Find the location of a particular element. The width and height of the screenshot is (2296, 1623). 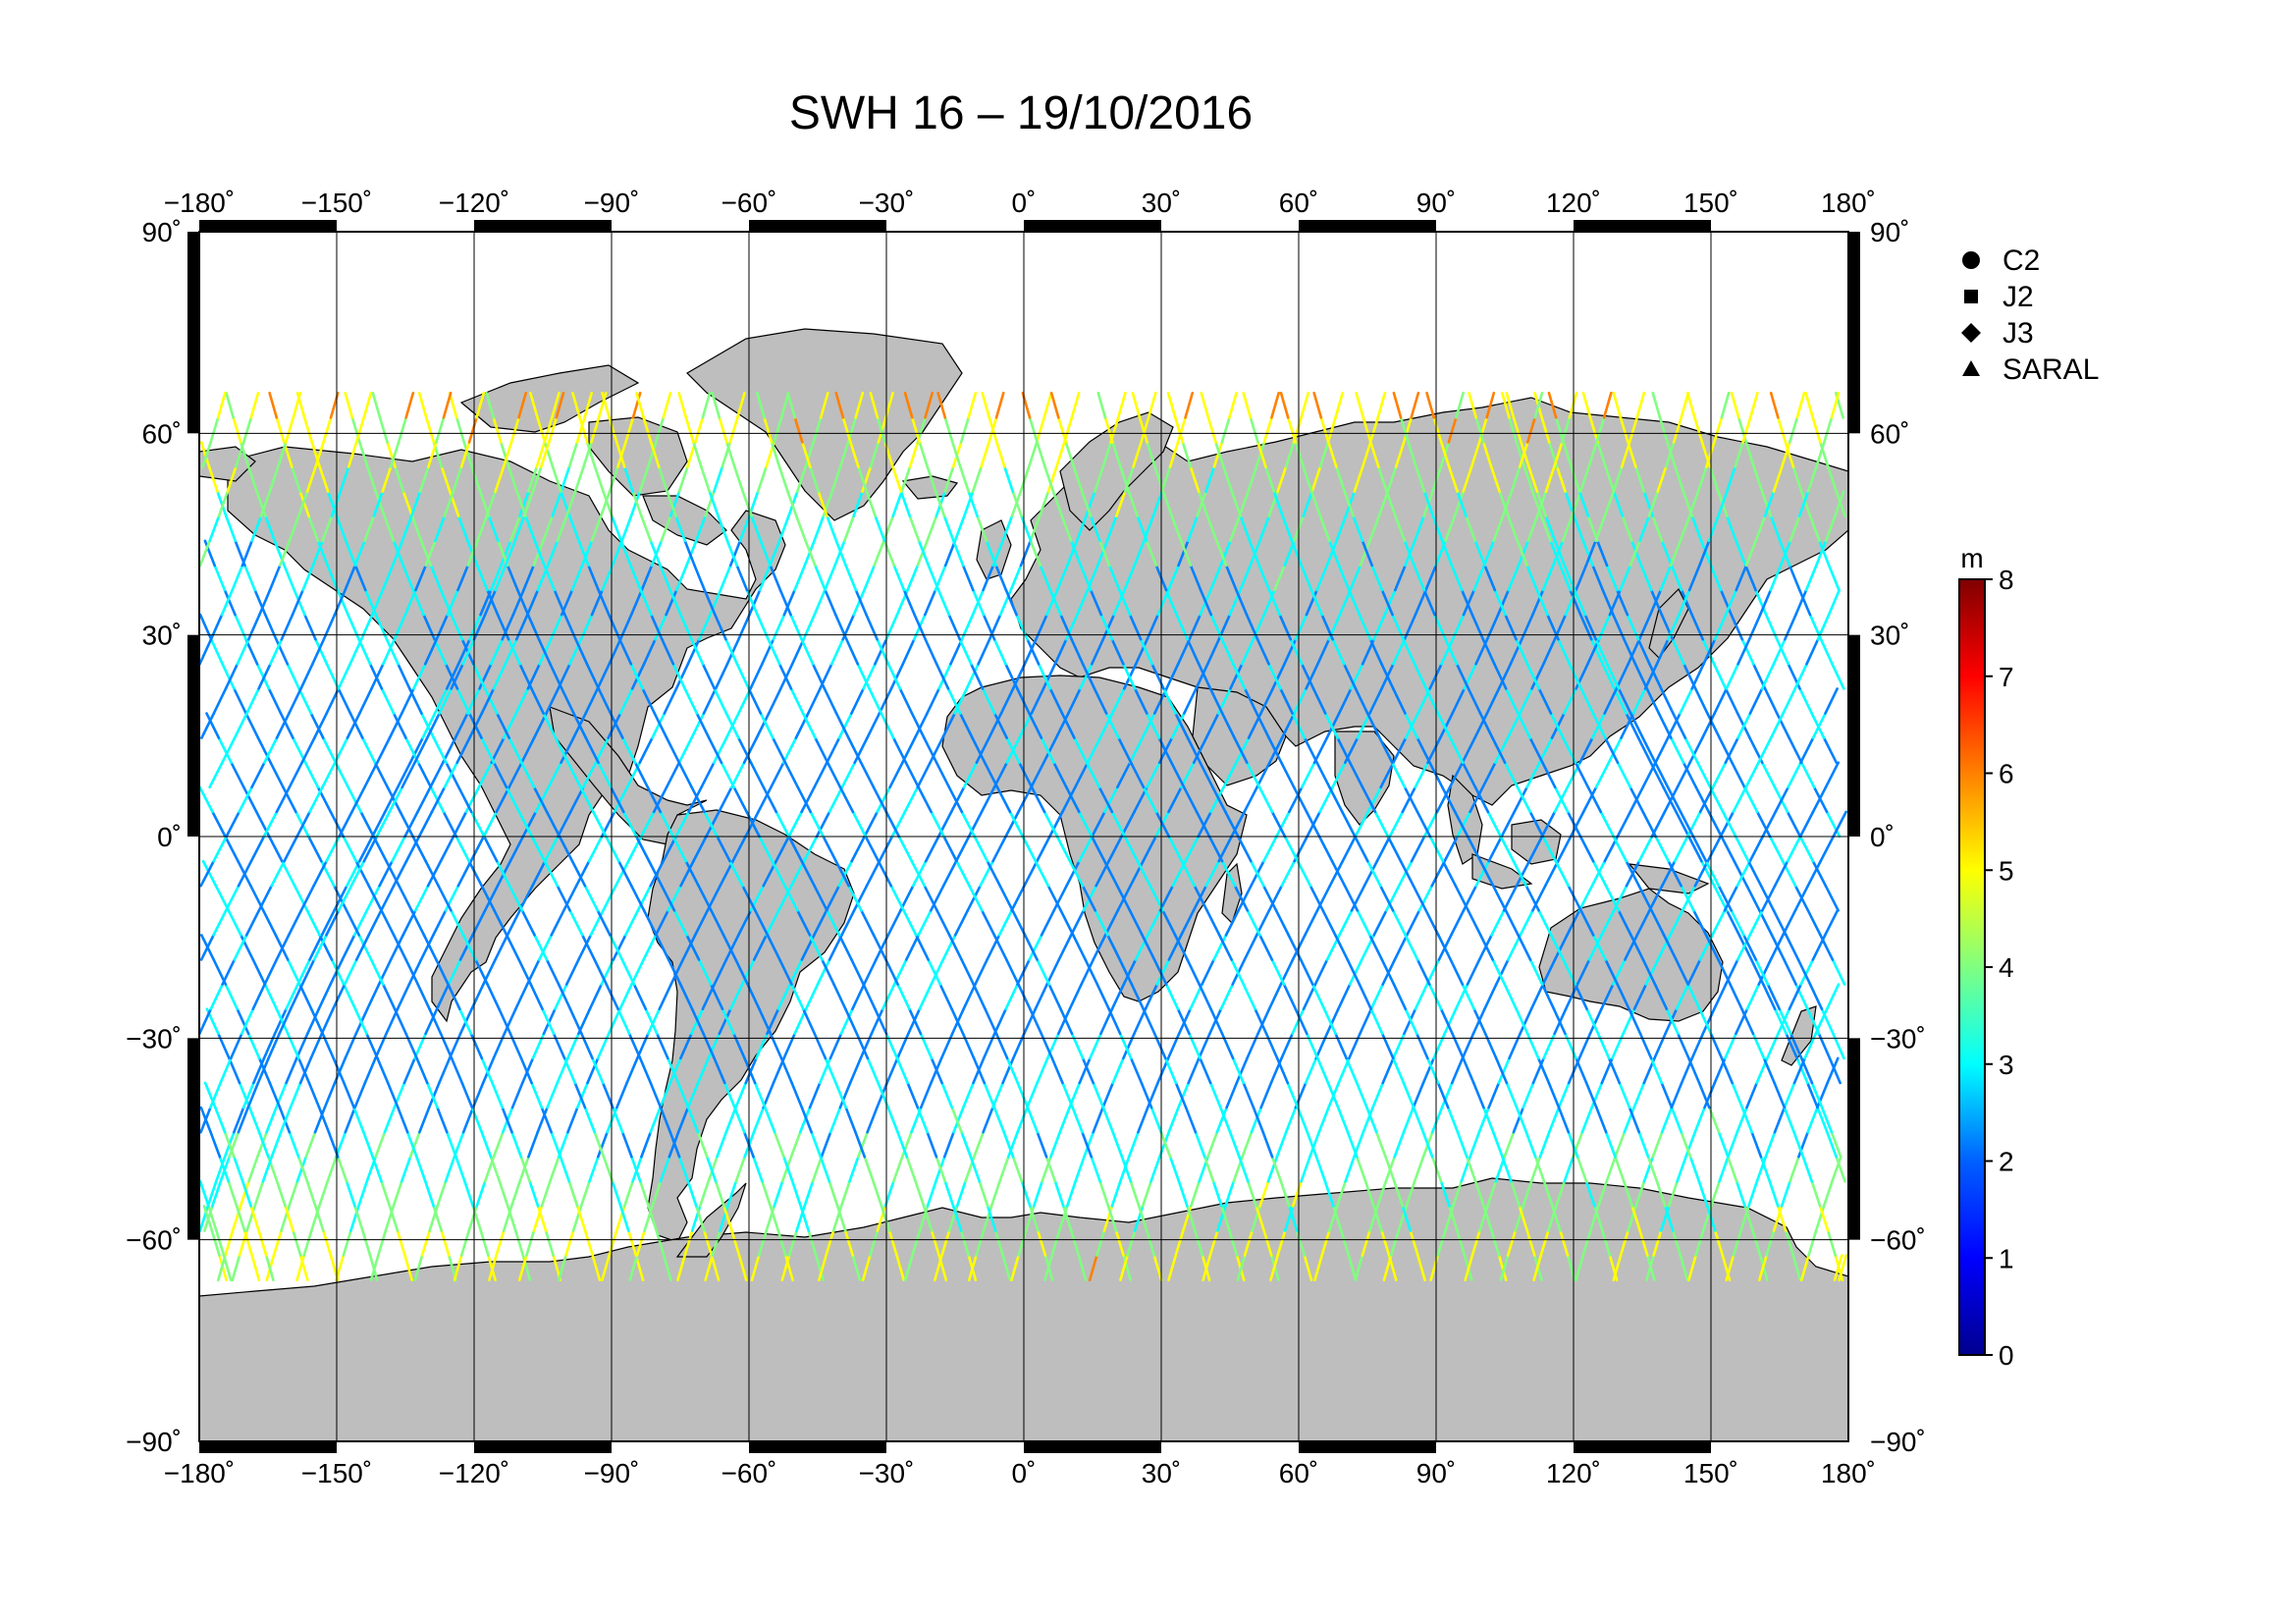

frame-bar-top is located at coordinates (1367, 226).